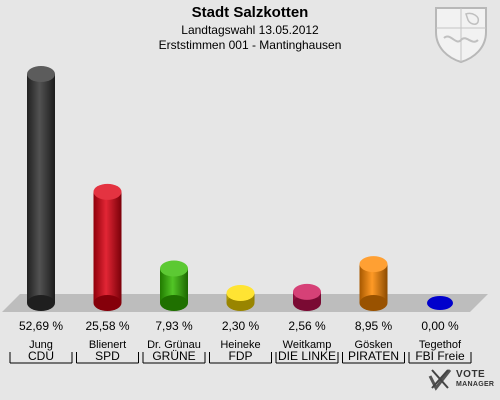 This screenshot has width=500, height=400. I want to click on bar-die-linke, so click(307, 297).